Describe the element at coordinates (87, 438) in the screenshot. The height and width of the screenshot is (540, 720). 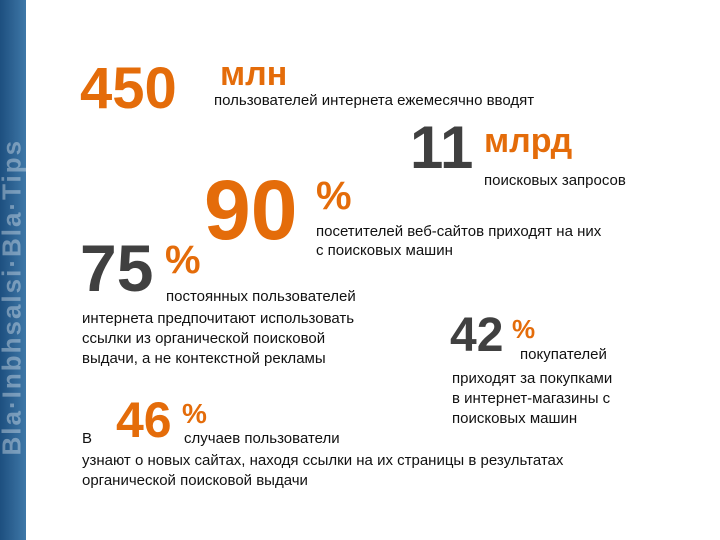
I see `stat-46-prefix: В` at that location.